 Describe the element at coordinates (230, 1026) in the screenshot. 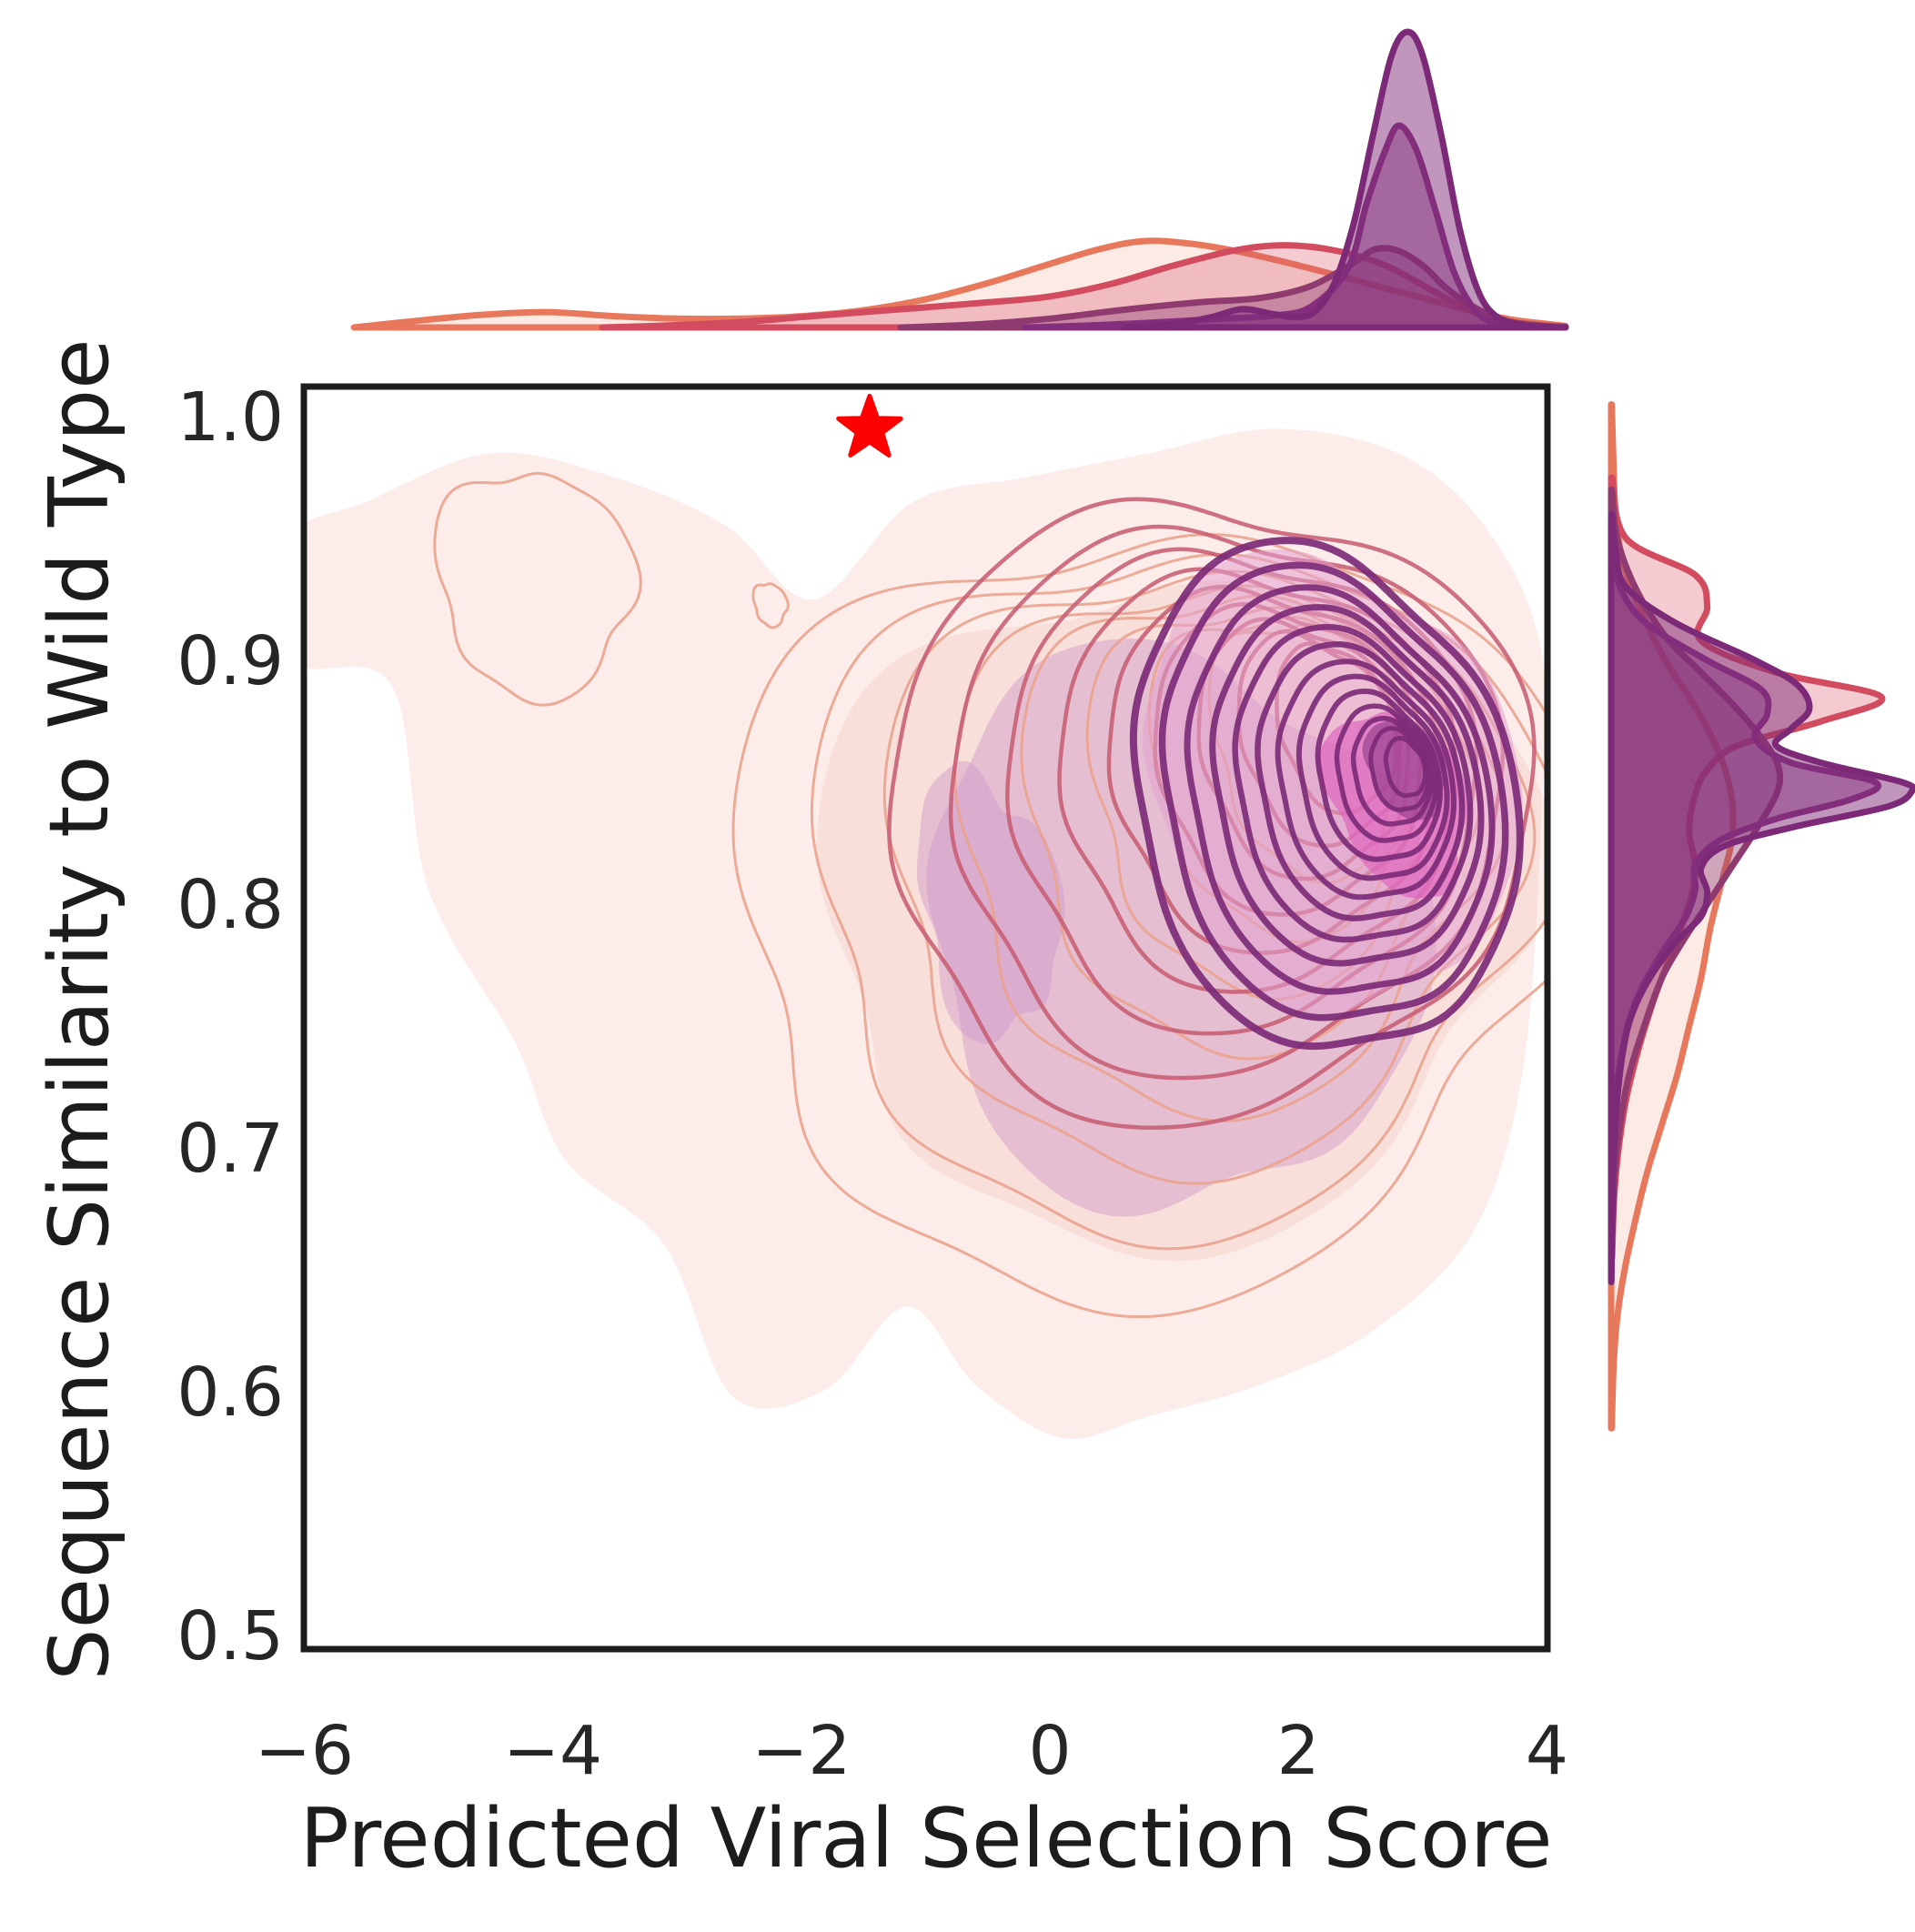

I see `y-axis-tick-labels: 1.0 0.9 0.8 0.7 0.6 0.5` at that location.